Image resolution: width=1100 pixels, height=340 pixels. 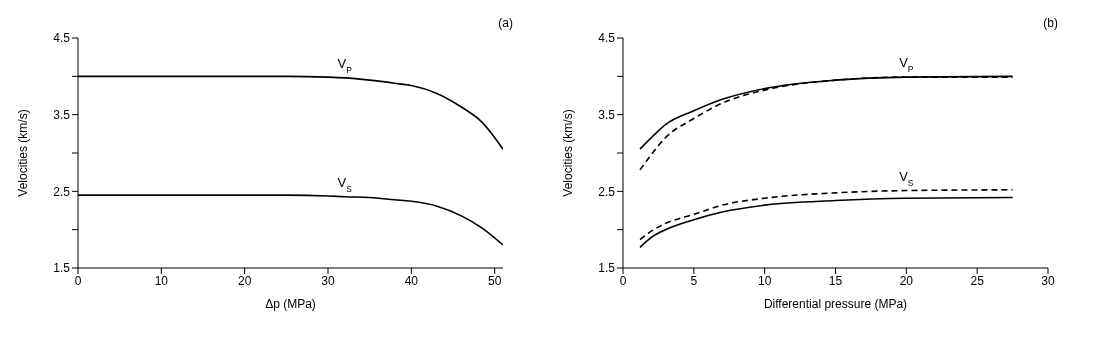 I want to click on x-tick-label: 50, so click(x=494, y=280).